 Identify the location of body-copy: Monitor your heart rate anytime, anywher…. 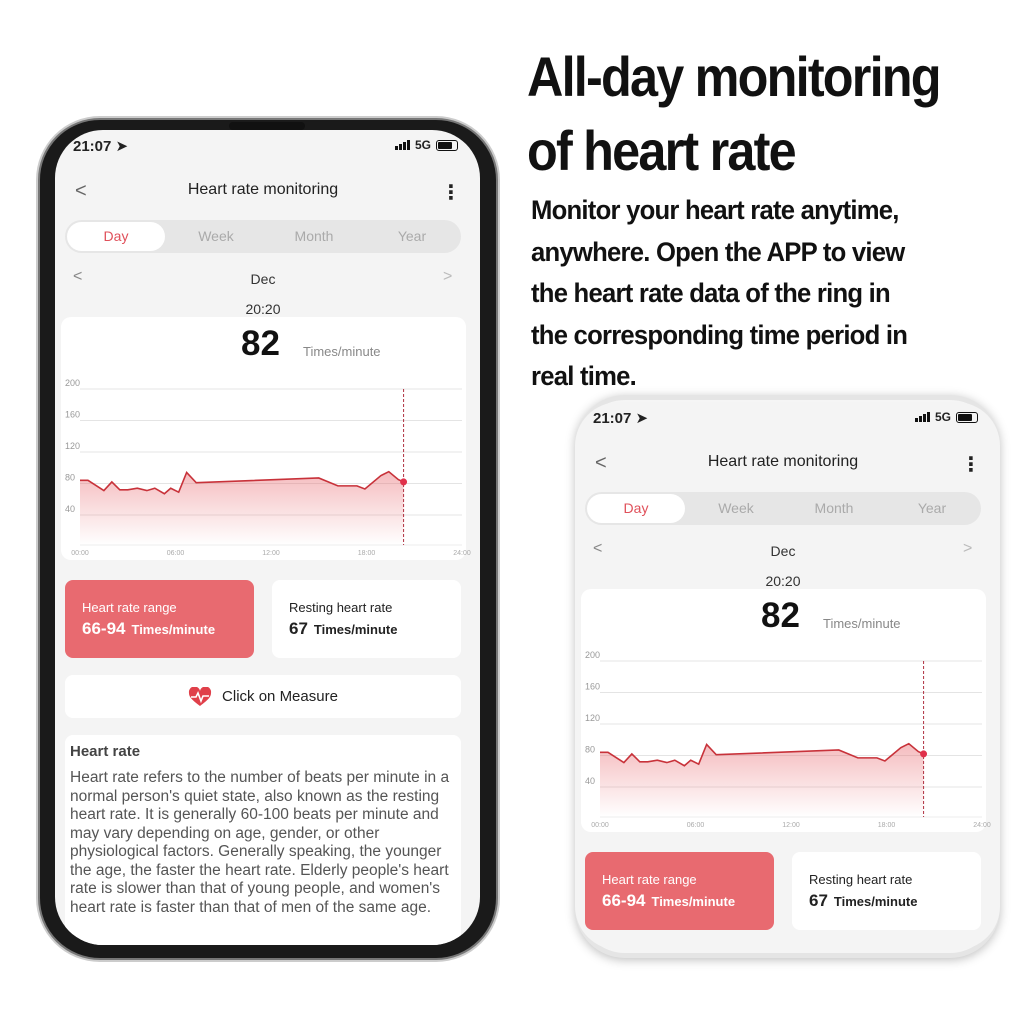
(719, 294).